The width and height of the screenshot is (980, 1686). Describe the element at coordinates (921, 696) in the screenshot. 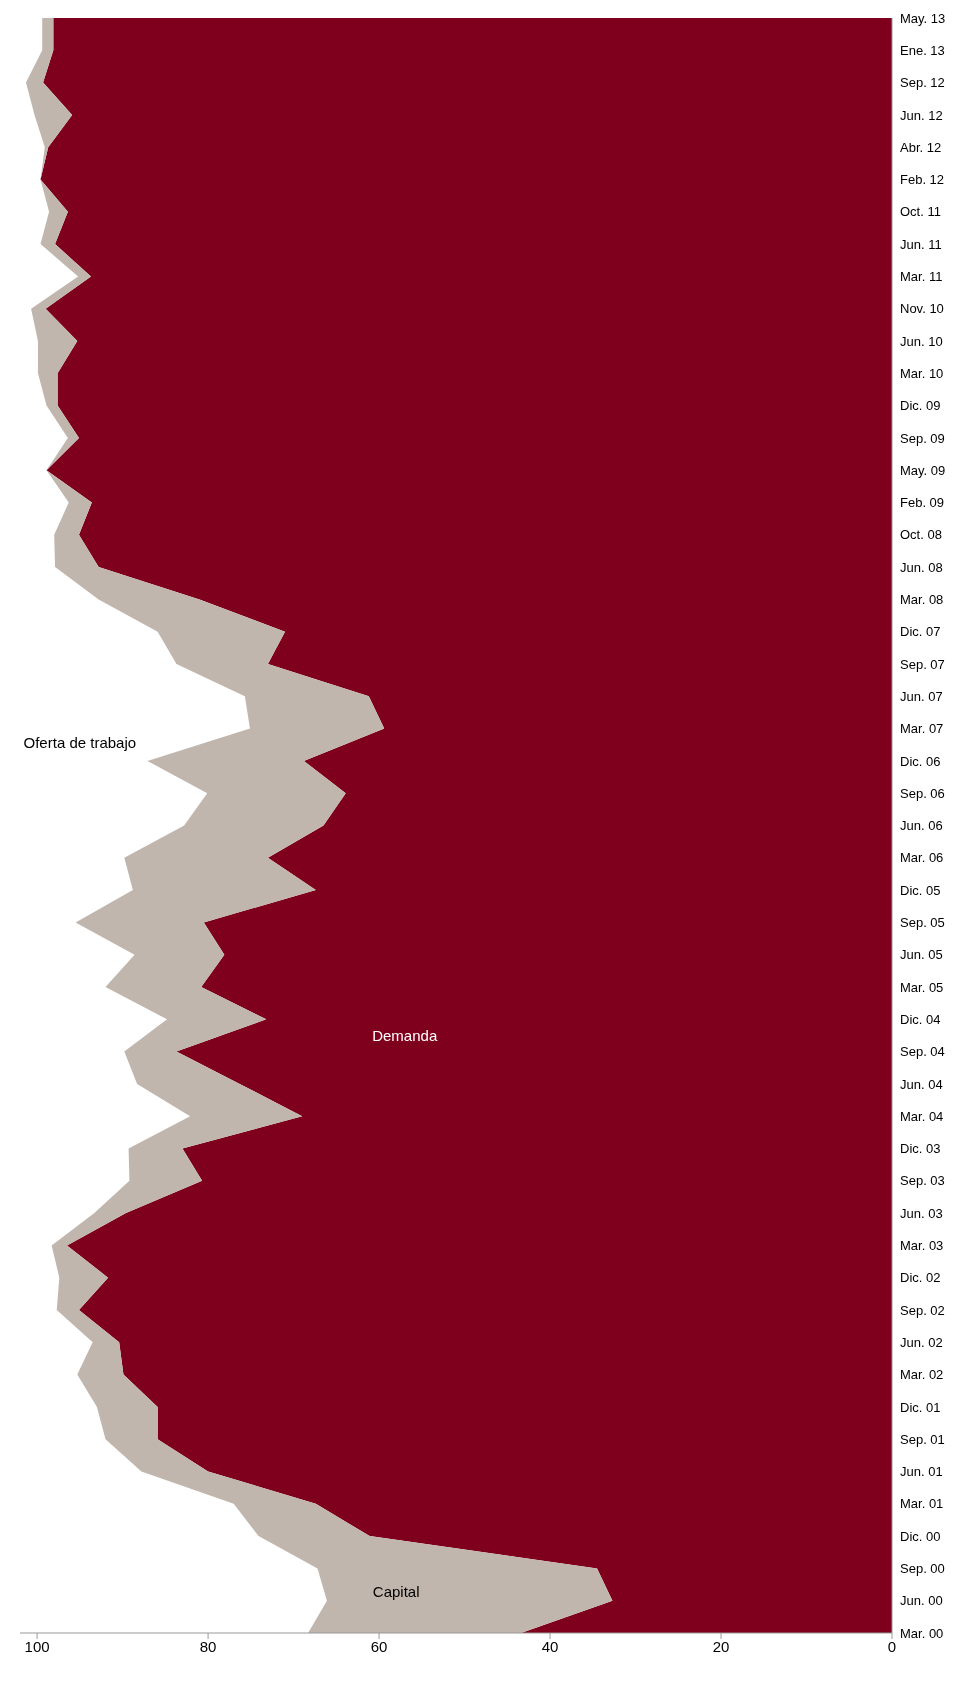

I see `y-tick-label: Jun. 07` at that location.